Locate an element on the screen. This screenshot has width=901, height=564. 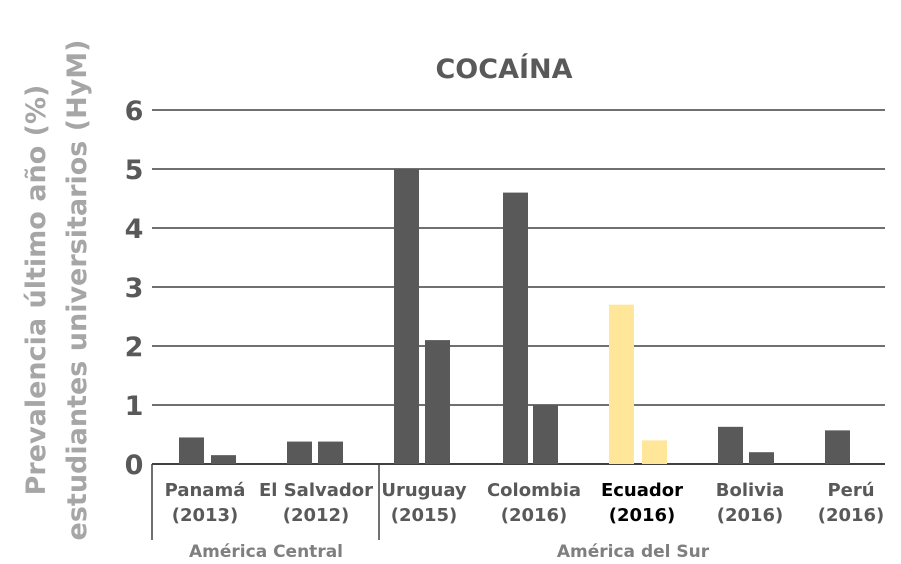
x-category-label: Perú is located at coordinates (850, 490).